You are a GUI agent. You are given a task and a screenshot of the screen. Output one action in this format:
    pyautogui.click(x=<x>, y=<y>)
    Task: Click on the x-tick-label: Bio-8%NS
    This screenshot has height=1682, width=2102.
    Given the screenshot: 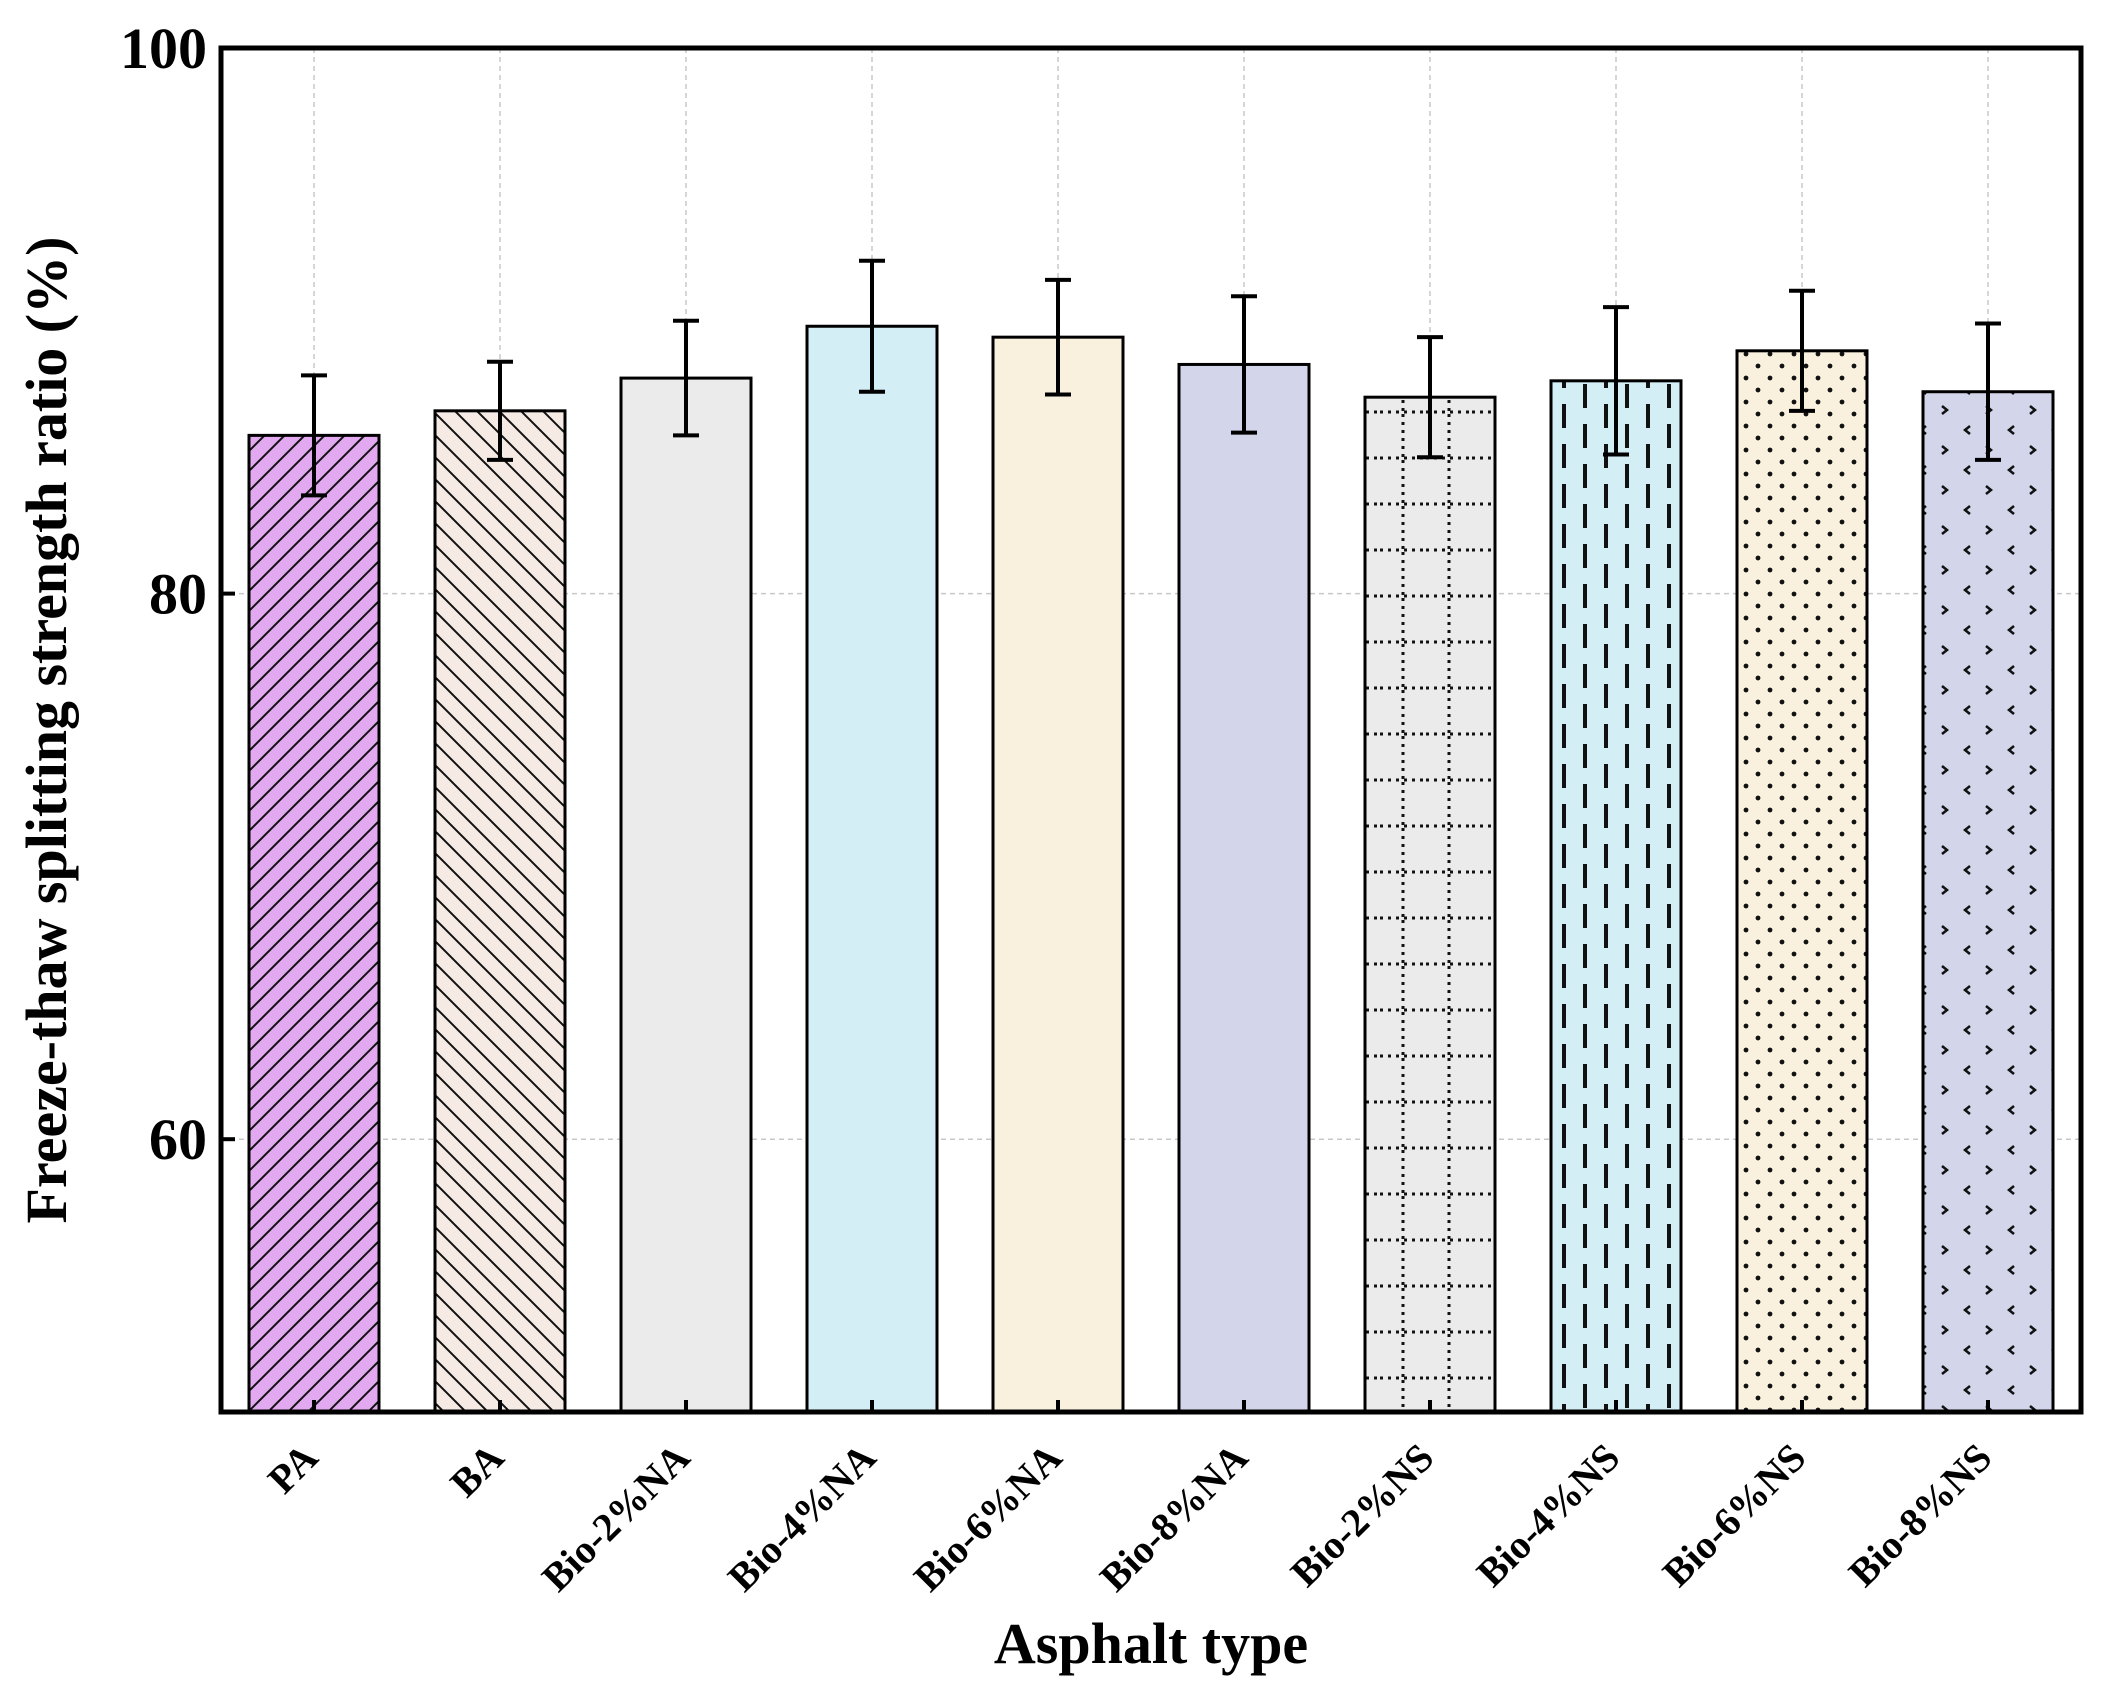 What is the action you would take?
    pyautogui.click(x=1920, y=1515)
    